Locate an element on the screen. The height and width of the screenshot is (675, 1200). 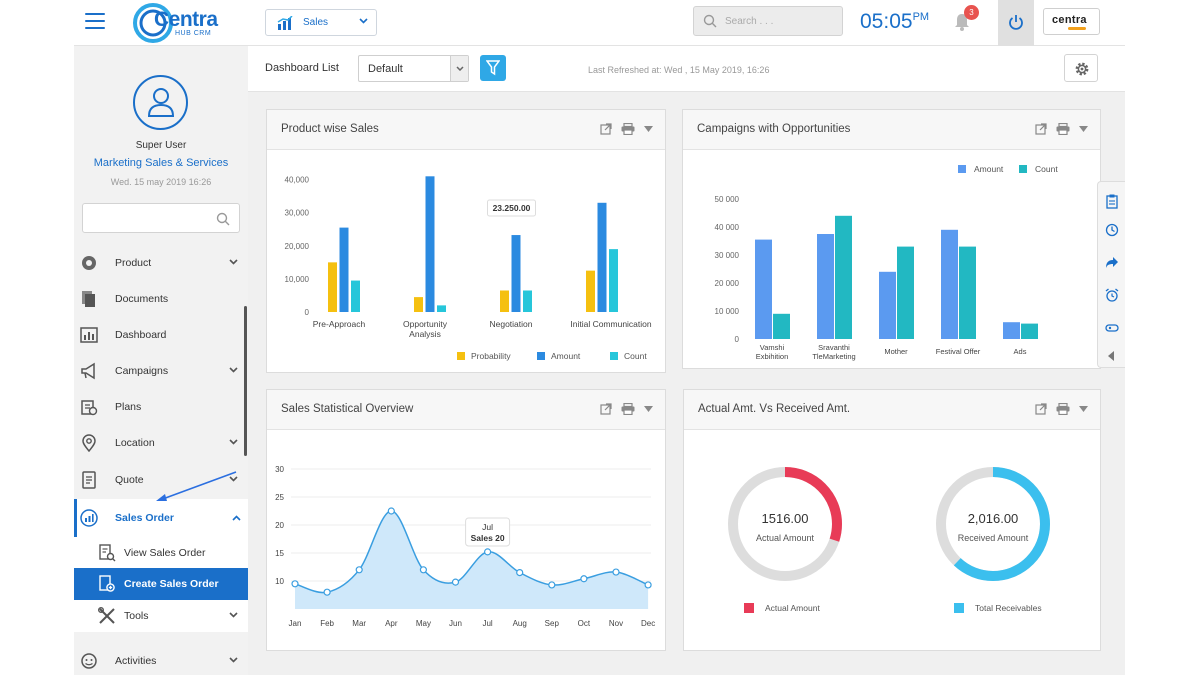
filter-button is located at coordinates (493, 68).